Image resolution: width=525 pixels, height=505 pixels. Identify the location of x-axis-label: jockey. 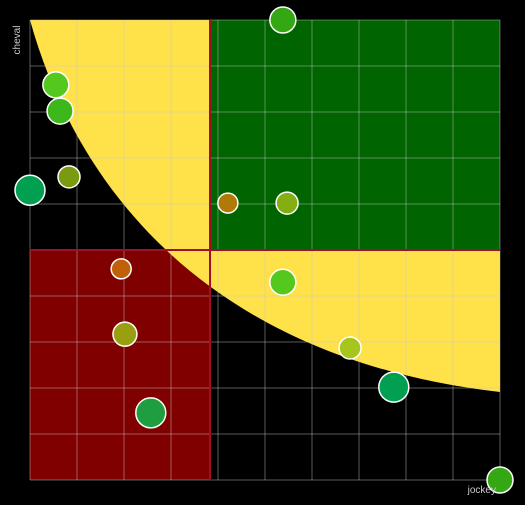
(481, 490).